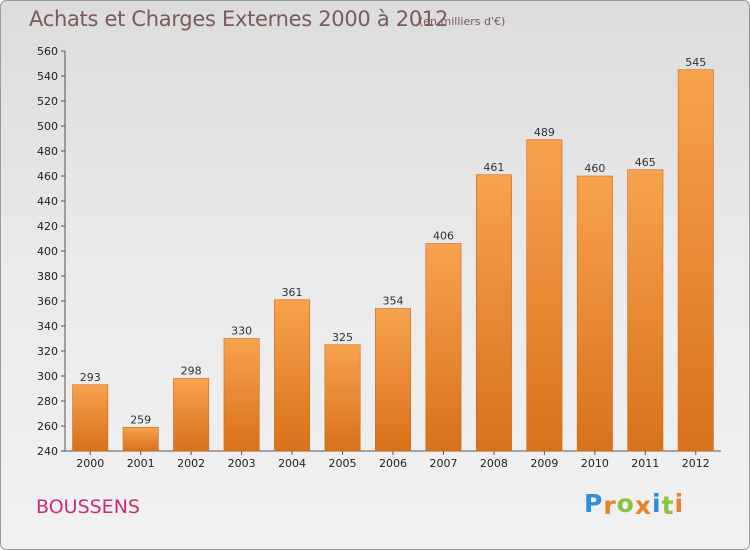 The height and width of the screenshot is (550, 750). I want to click on bar-value-label: 361, so click(292, 292).